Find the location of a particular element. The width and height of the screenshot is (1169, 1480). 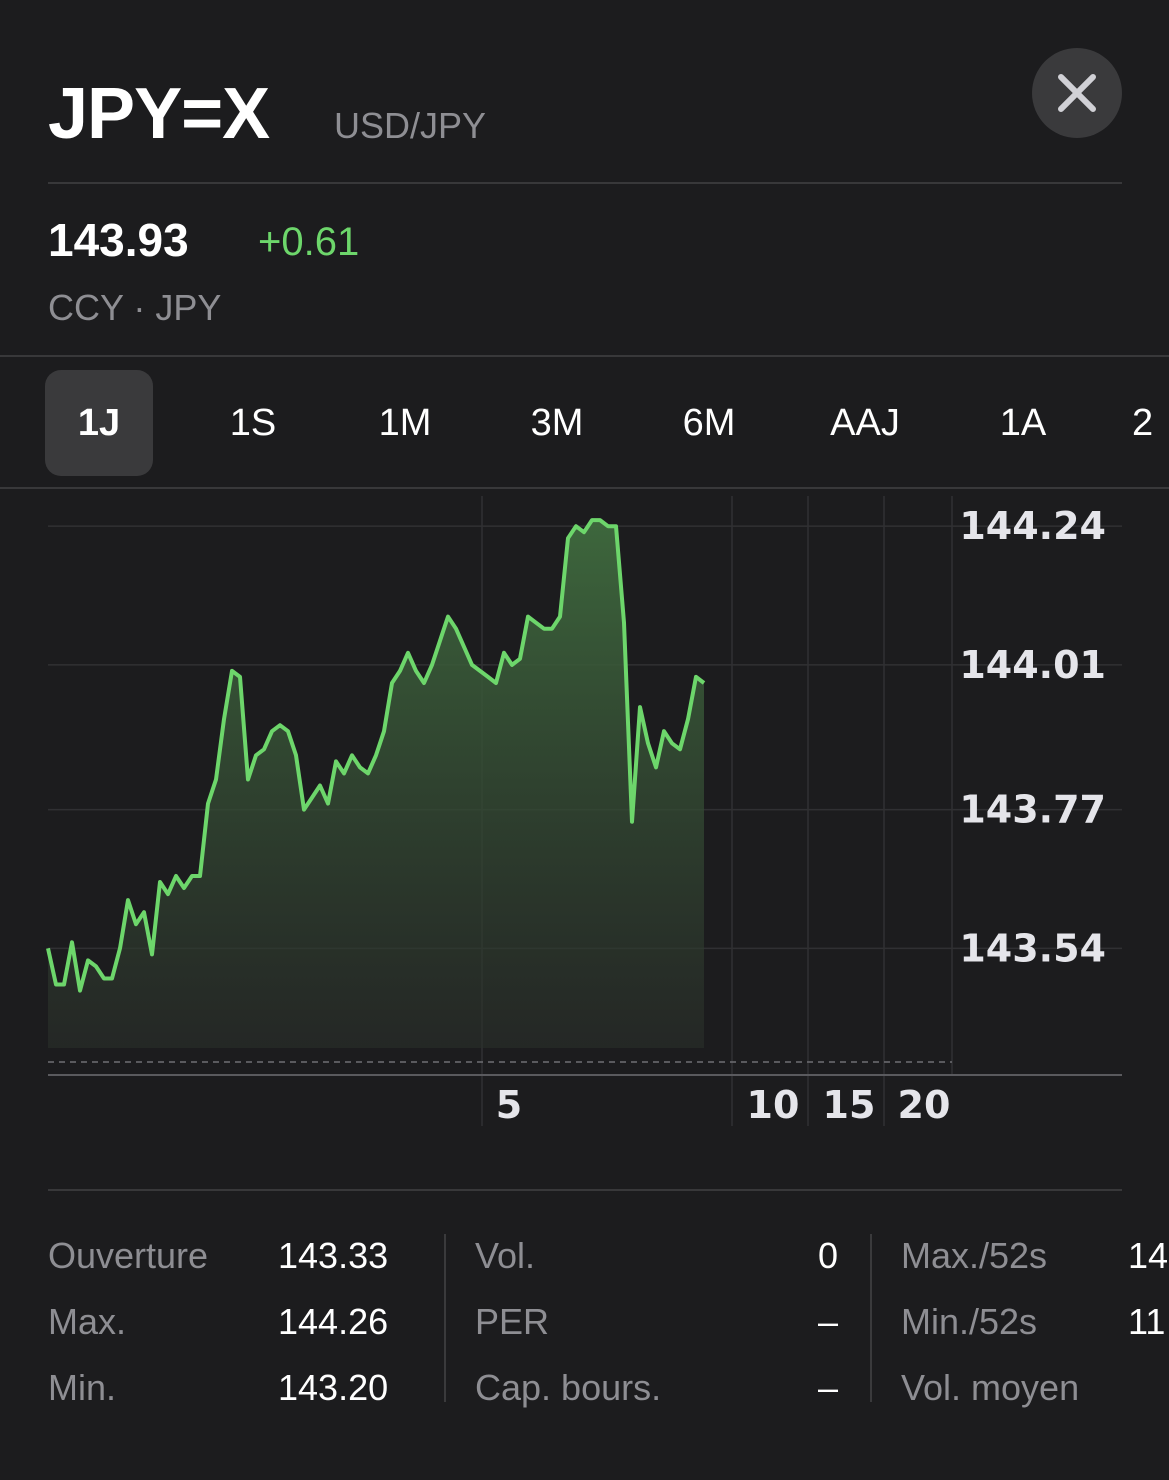

tab-1s: 1S is located at coordinates (253, 423).